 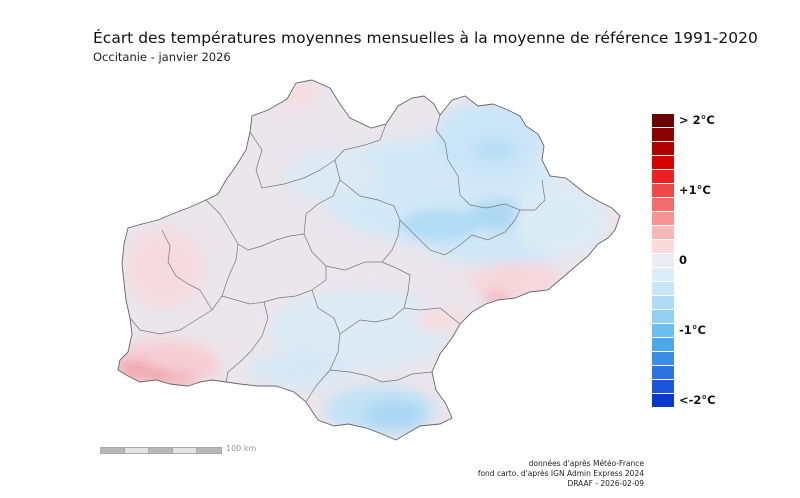 What do you see at coordinates (695, 190) in the screenshot?
I see `legend-label: +1°C` at bounding box center [695, 190].